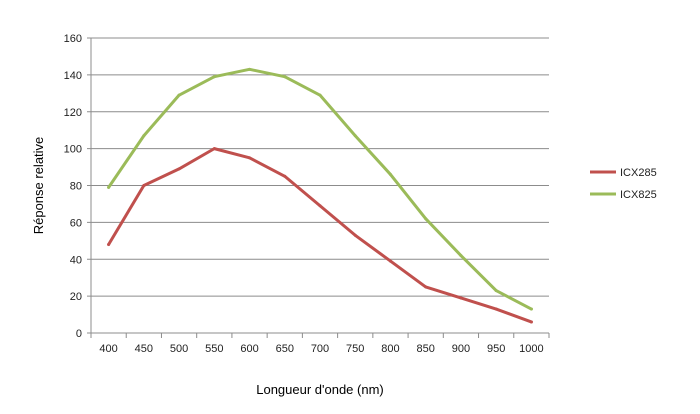 The width and height of the screenshot is (700, 414). What do you see at coordinates (76, 223) in the screenshot?
I see `y-tick-label: 60` at bounding box center [76, 223].